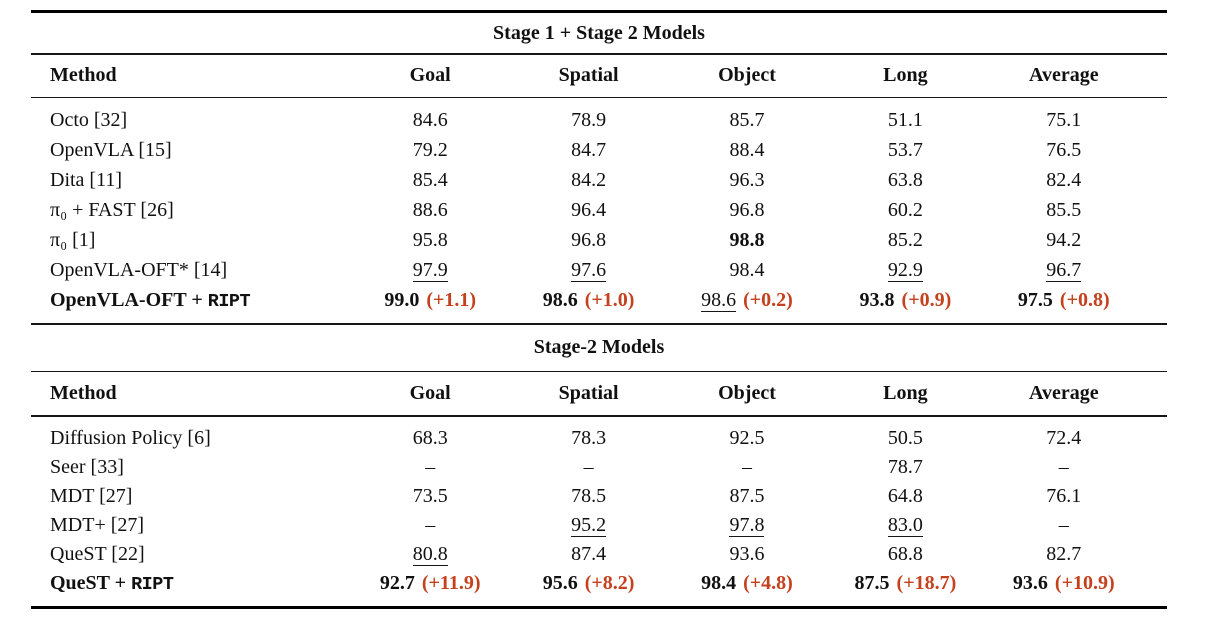 The image size is (1206, 633). Describe the element at coordinates (747, 149) in the screenshot. I see `score-value: 88.4` at that location.